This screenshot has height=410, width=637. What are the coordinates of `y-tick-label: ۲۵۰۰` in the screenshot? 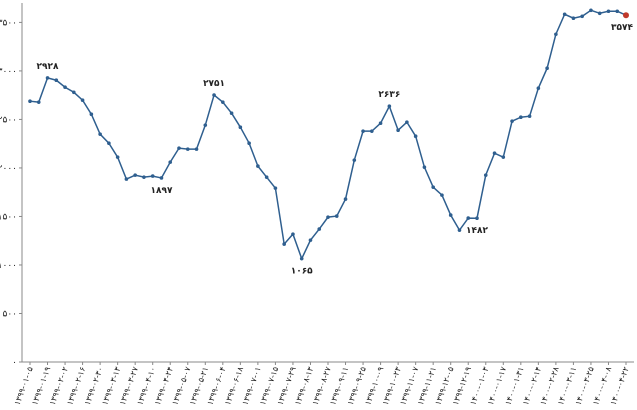 It's located at (8, 120).